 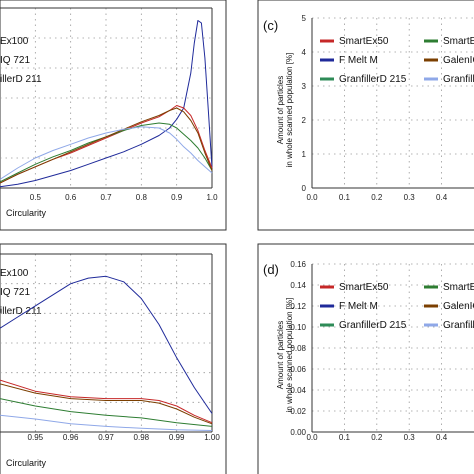 I want to click on y-tick-label: 0.02, so click(x=298, y=411).